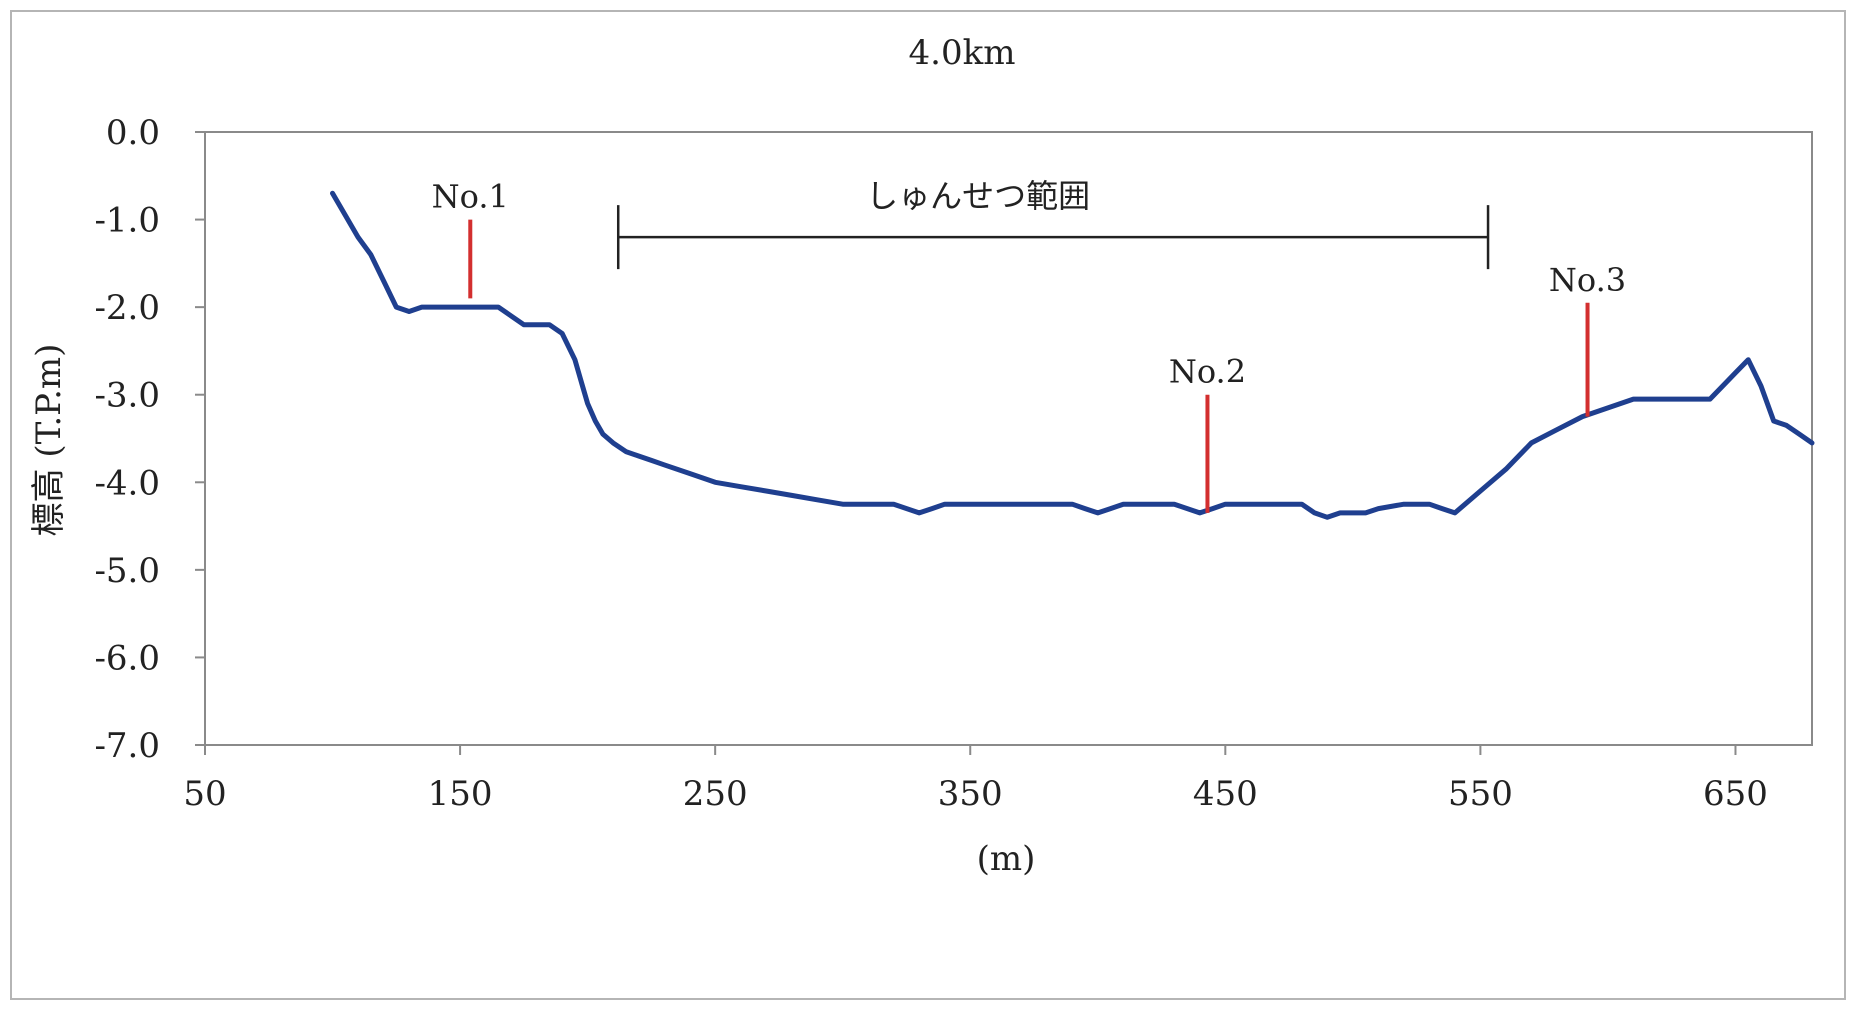  I want to click on x-tick-label: 50, so click(204, 794).